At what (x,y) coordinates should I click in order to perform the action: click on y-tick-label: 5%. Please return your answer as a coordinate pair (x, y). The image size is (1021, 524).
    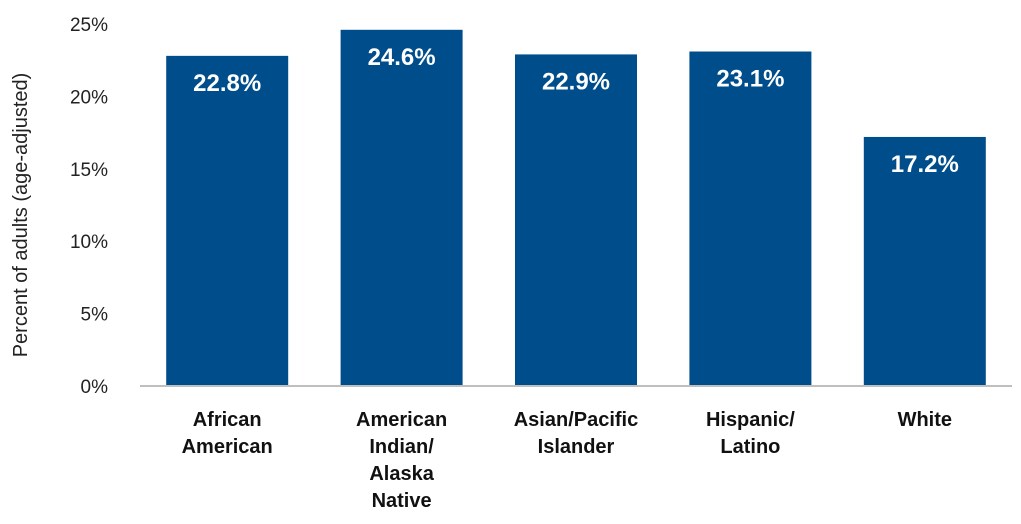
    Looking at the image, I should click on (95, 315).